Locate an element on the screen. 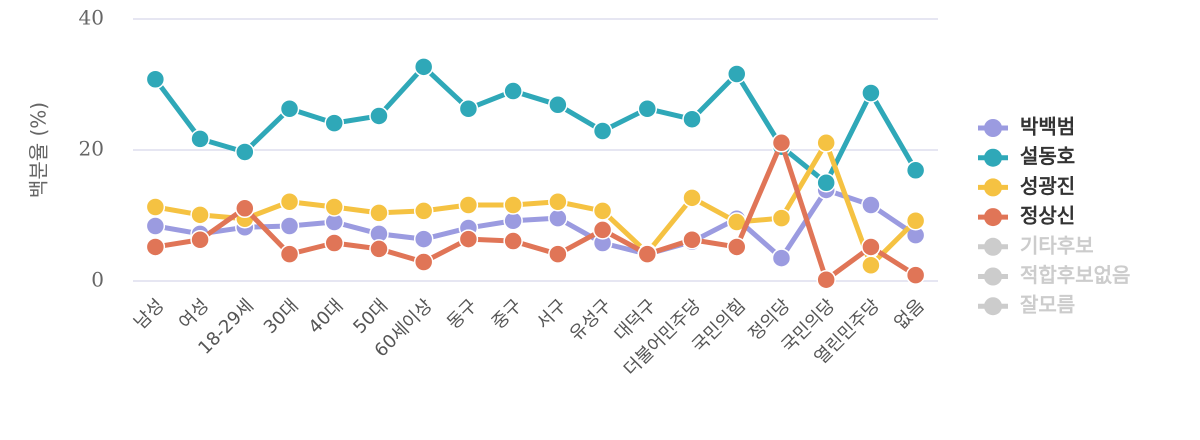 This screenshot has height=440, width=1200. x-tick-label: 없음 is located at coordinates (909, 314).